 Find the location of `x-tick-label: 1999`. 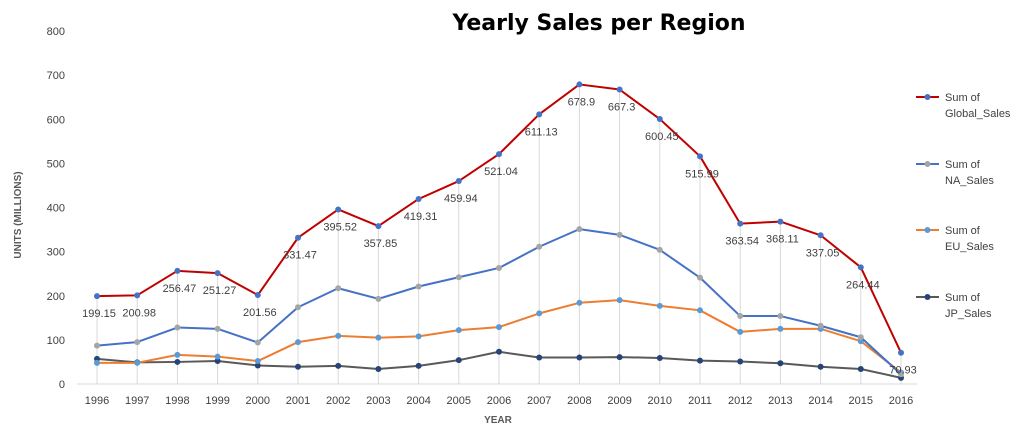

x-tick-label: 1999 is located at coordinates (217, 401).